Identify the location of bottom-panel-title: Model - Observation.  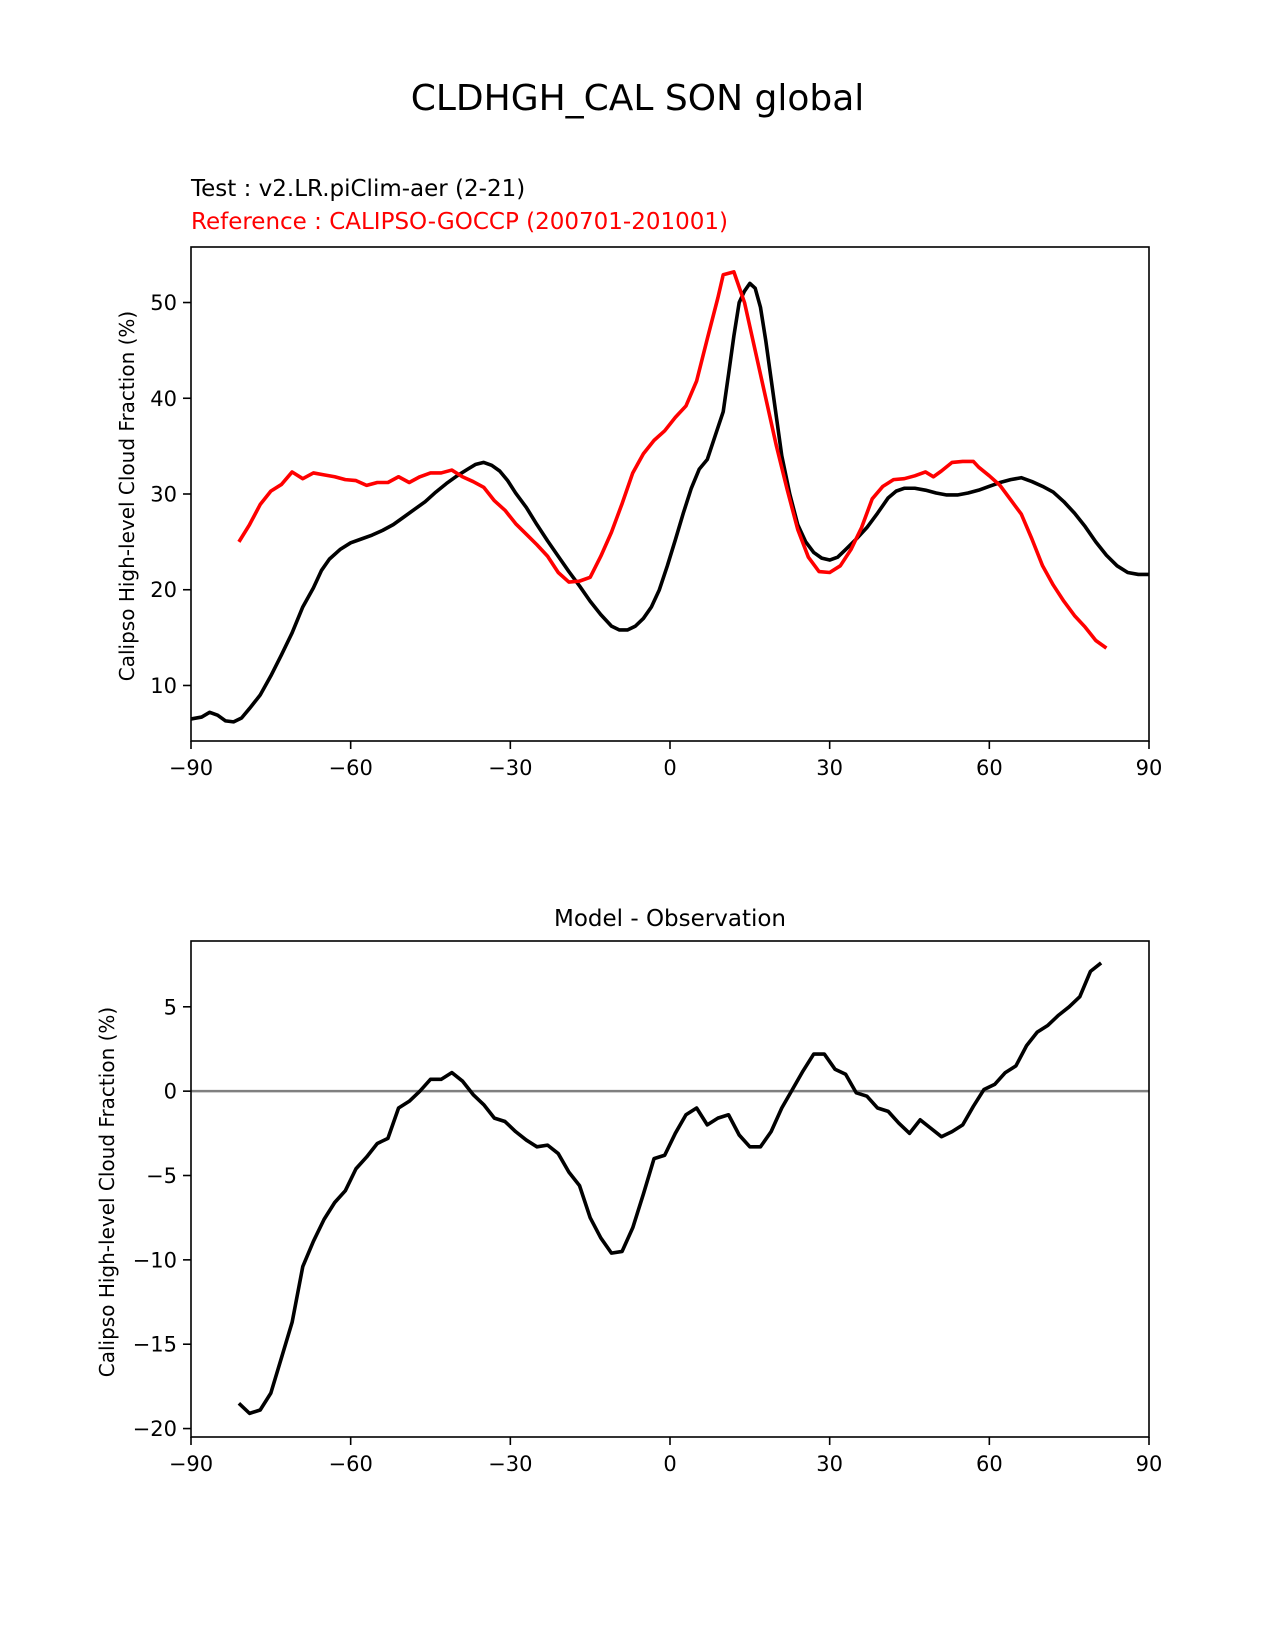
(670, 919).